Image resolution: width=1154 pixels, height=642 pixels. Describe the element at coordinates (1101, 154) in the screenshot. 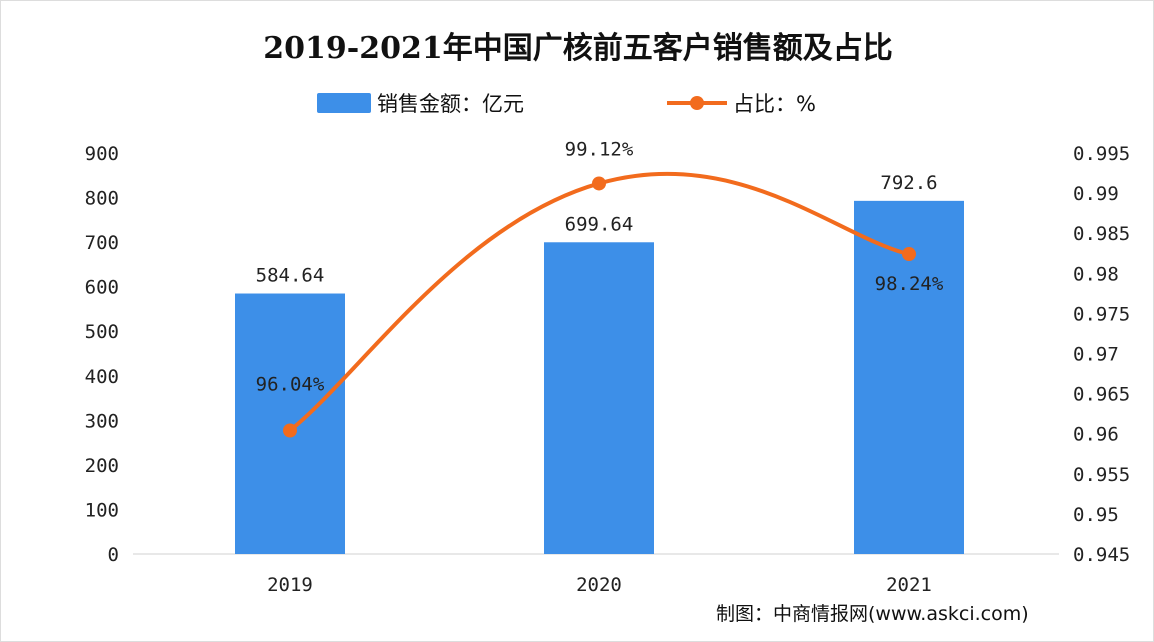

I see `y-right-tick-label: 0.995` at that location.